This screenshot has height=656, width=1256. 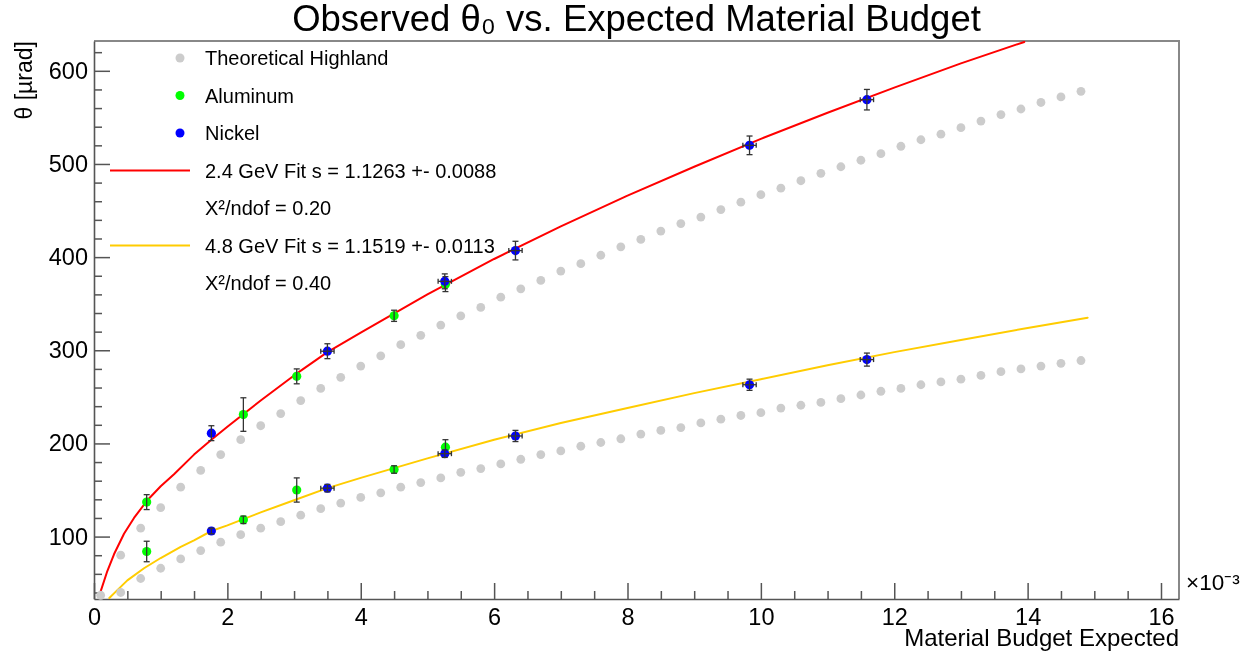 What do you see at coordinates (68, 350) in the screenshot?
I see `y-tick-label: 300` at bounding box center [68, 350].